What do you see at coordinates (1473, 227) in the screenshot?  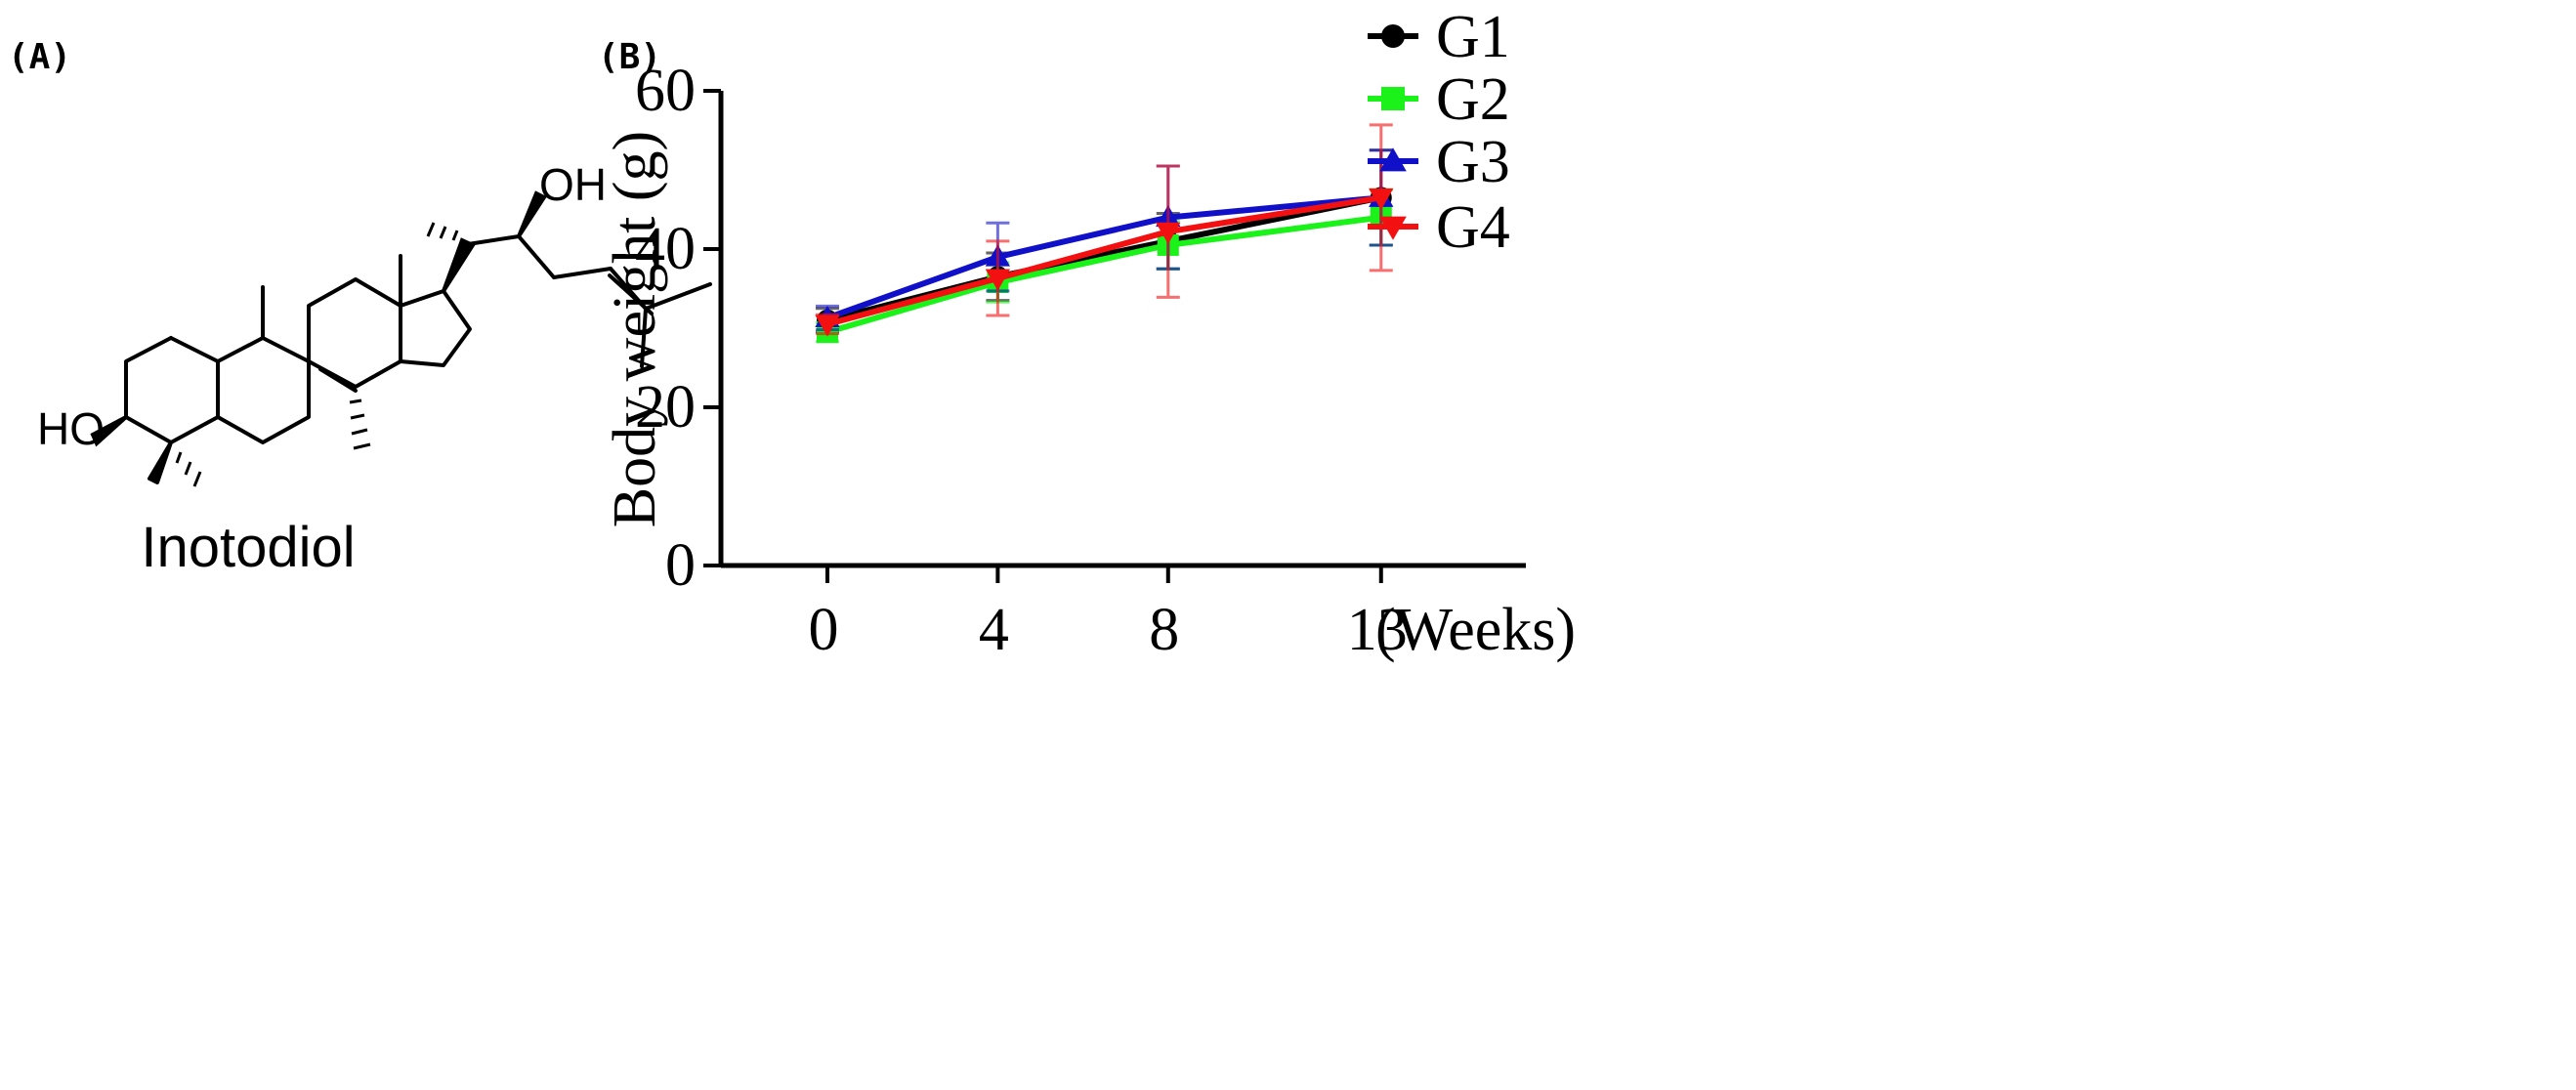 I see `legend-label-g4: G4` at bounding box center [1473, 227].